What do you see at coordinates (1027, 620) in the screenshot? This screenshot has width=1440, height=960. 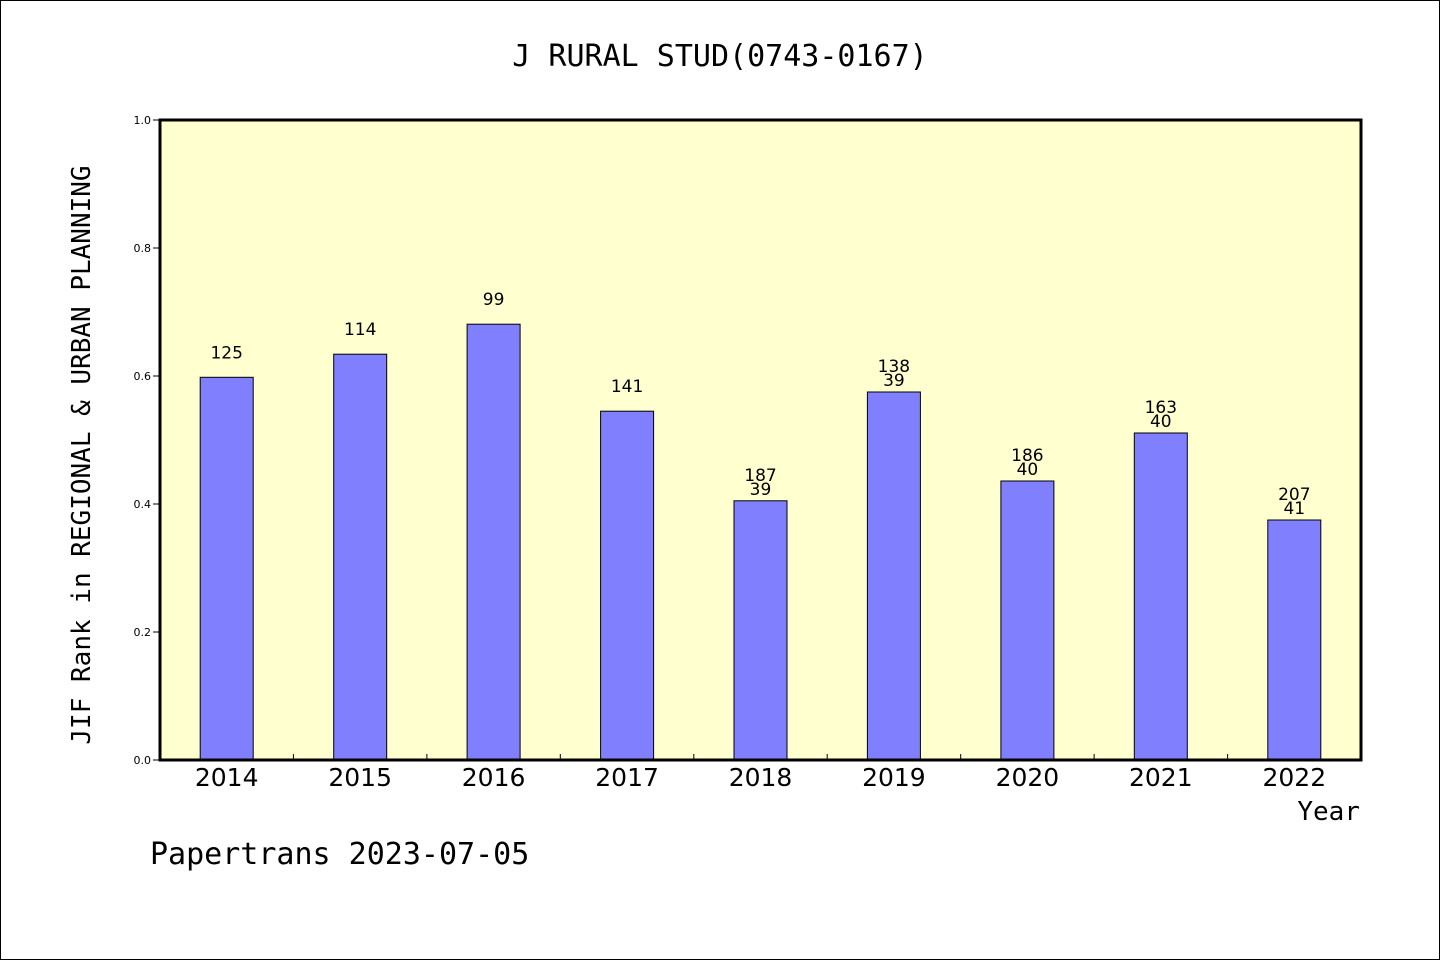 I see `bar-2020` at bounding box center [1027, 620].